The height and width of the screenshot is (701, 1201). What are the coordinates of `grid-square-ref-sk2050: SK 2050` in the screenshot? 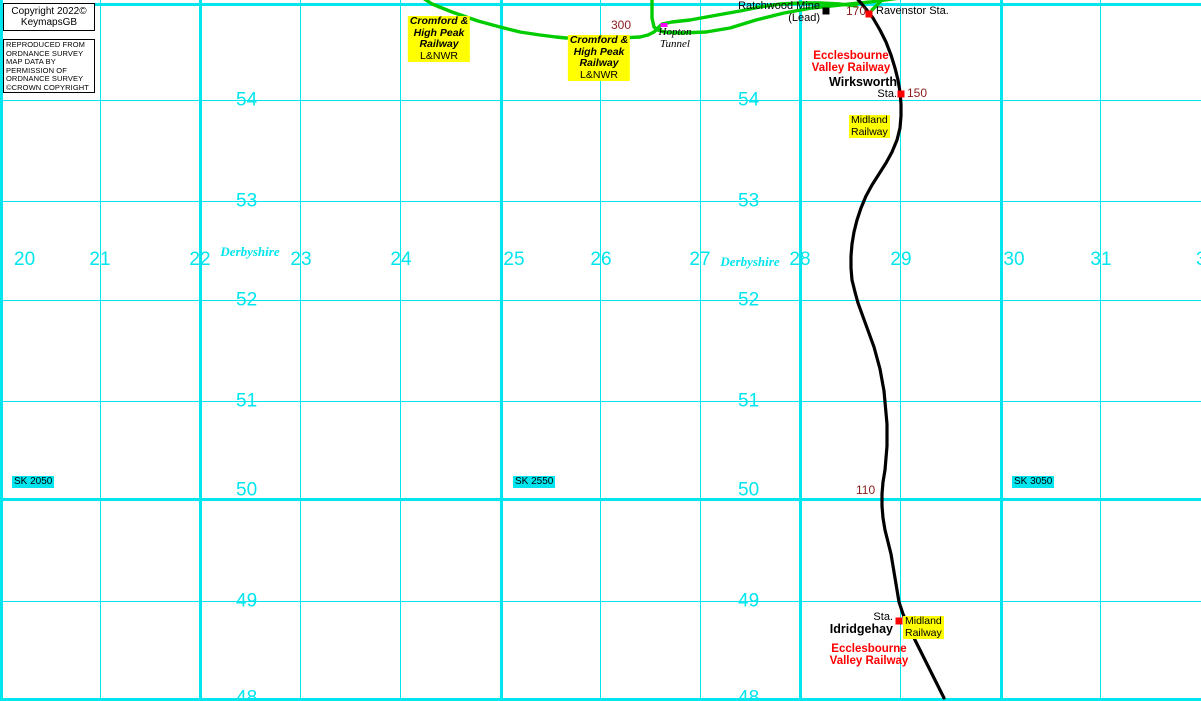 It's located at (33, 482).